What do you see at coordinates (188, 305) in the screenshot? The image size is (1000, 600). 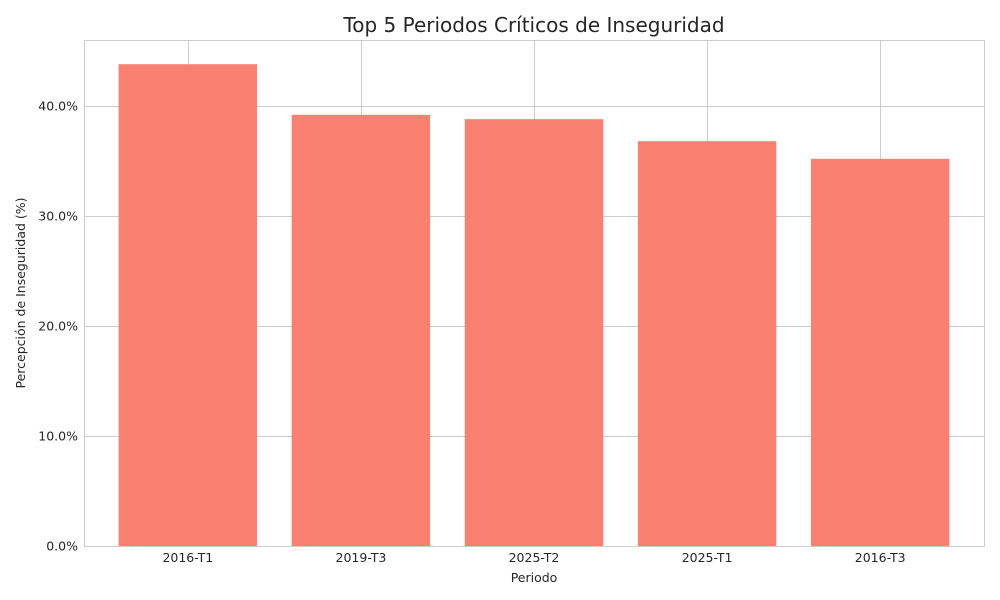 I see `bar-2016-T1` at bounding box center [188, 305].